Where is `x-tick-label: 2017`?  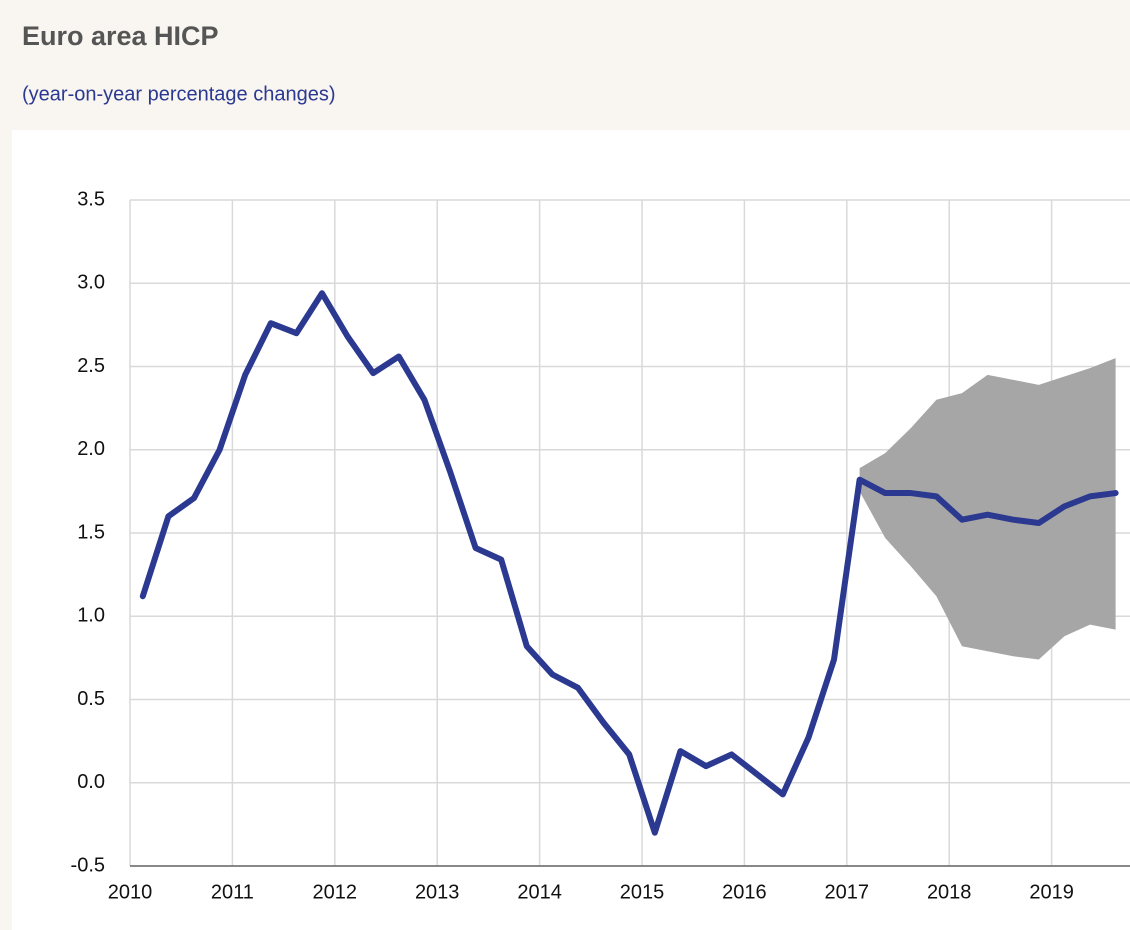 x-tick-label: 2017 is located at coordinates (847, 892).